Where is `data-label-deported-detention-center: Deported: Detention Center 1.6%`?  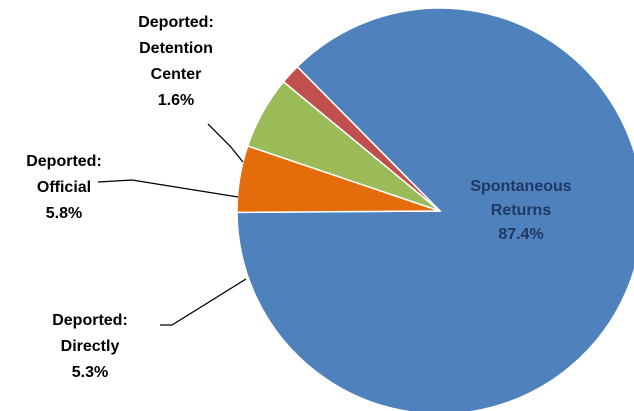
data-label-deported-detention-center: Deported: Detention Center 1.6% is located at coordinates (176, 61).